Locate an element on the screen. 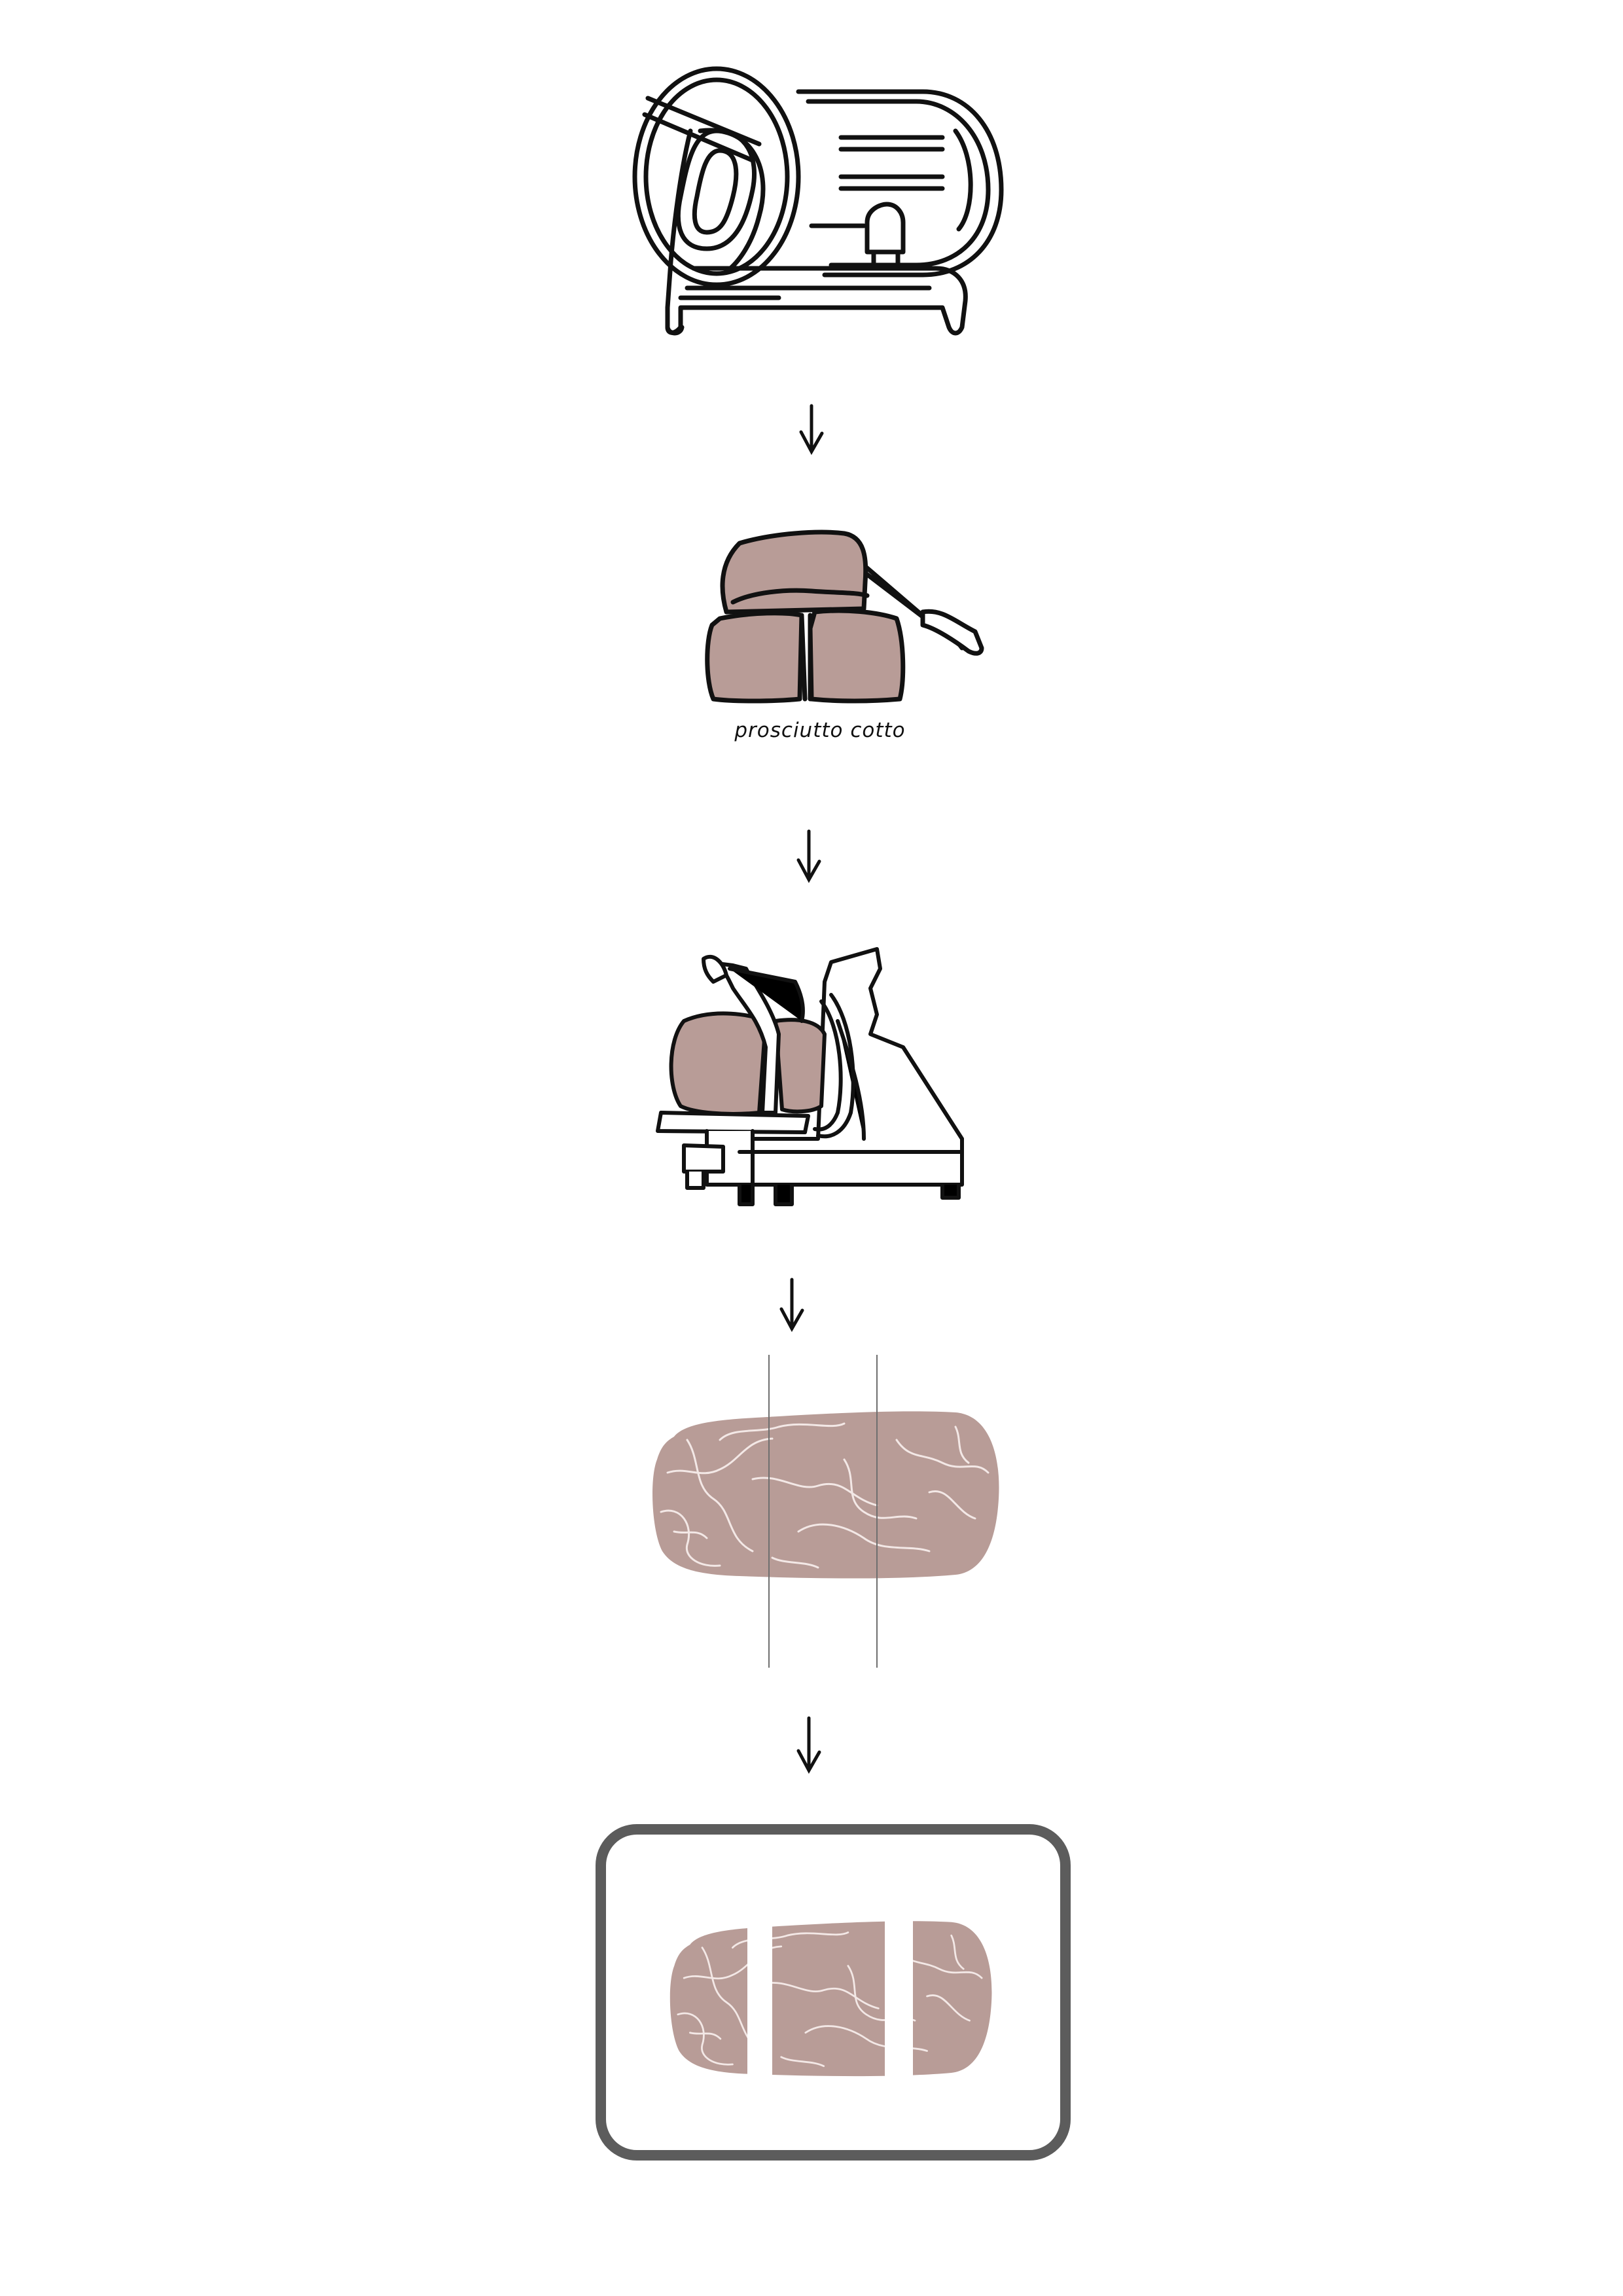 Image resolution: width=1623 pixels, height=2296 pixels. prosciutto-cotto-ham-icon is located at coordinates (844, 616).